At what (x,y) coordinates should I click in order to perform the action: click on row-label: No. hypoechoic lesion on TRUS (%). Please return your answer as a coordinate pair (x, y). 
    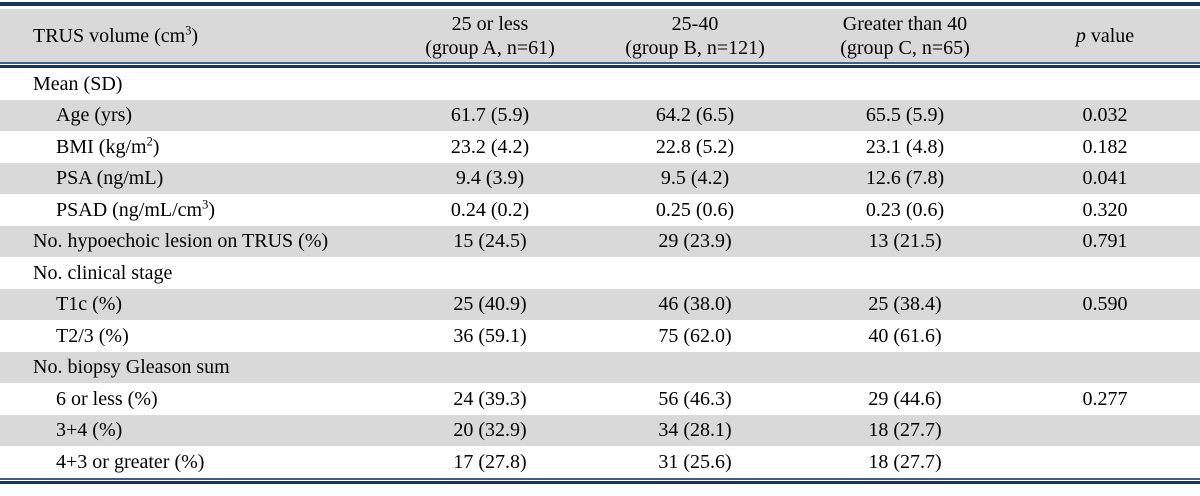
    Looking at the image, I should click on (181, 241).